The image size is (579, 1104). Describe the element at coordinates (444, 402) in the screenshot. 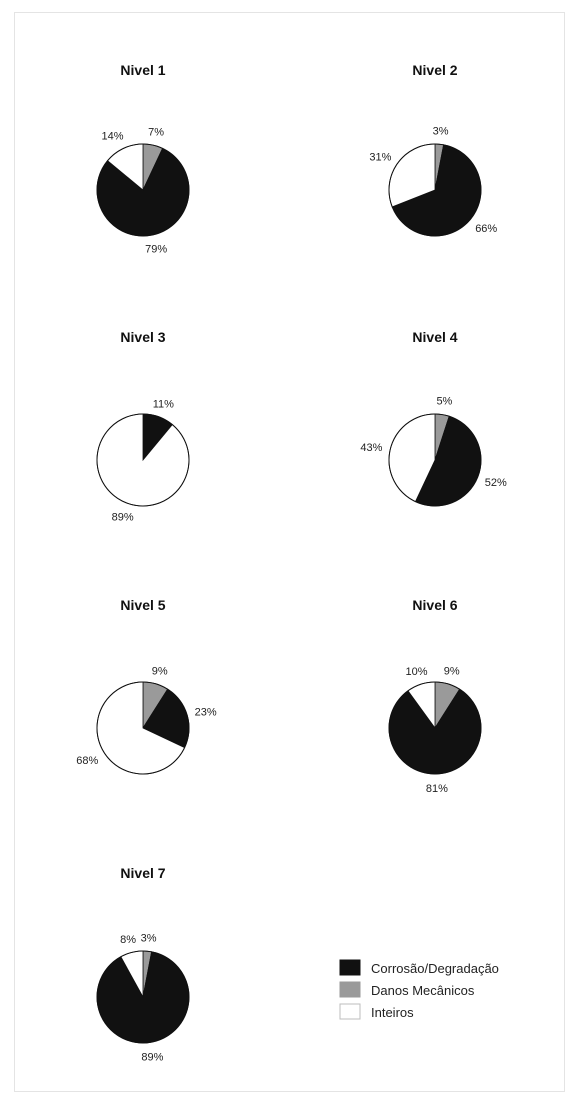

I see `data-label-danos-mecanicos: 5%` at that location.